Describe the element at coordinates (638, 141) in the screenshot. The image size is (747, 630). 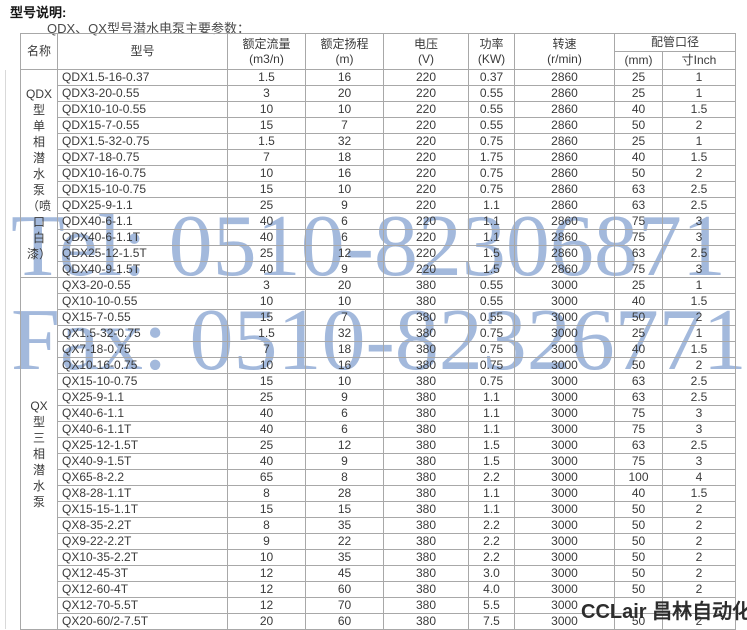
I see `cell-pipe-mm: 25` at that location.